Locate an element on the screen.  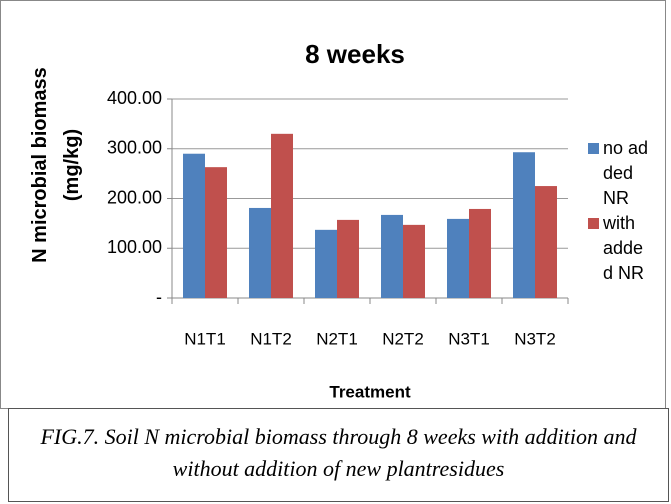
legend-item: with added NR is located at coordinates (623, 248).